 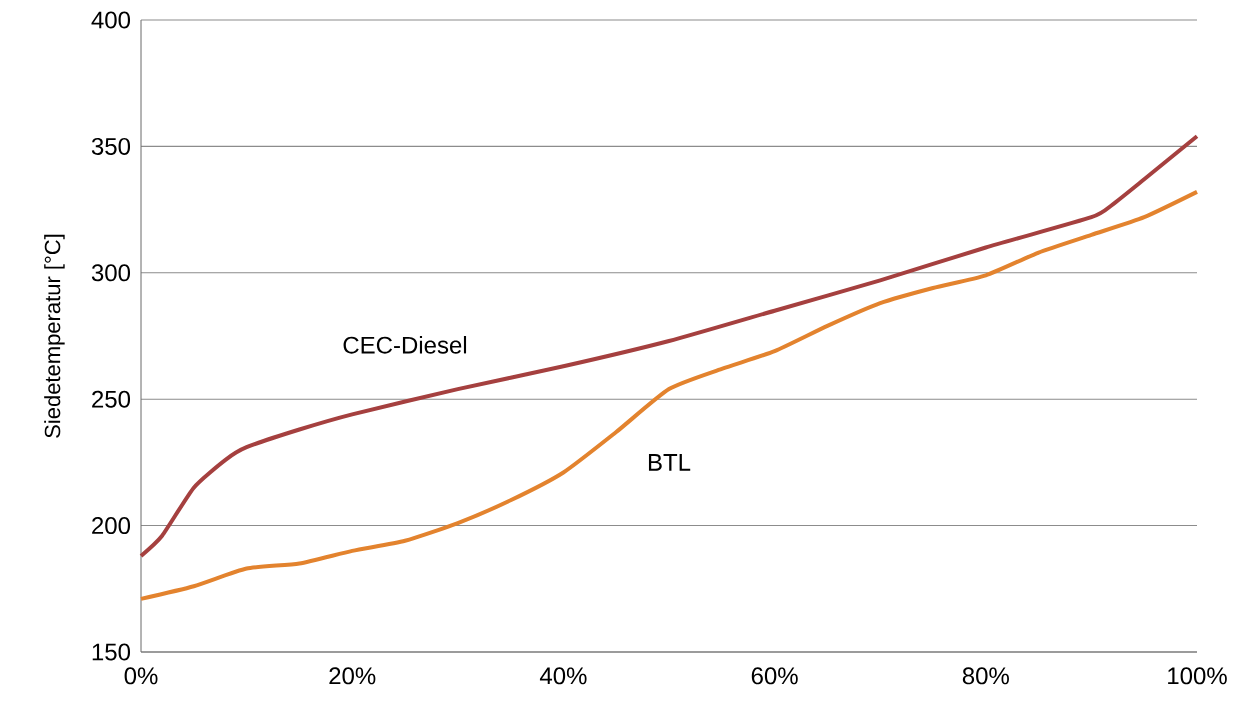 I want to click on y-tick-label: 250, so click(x=111, y=399).